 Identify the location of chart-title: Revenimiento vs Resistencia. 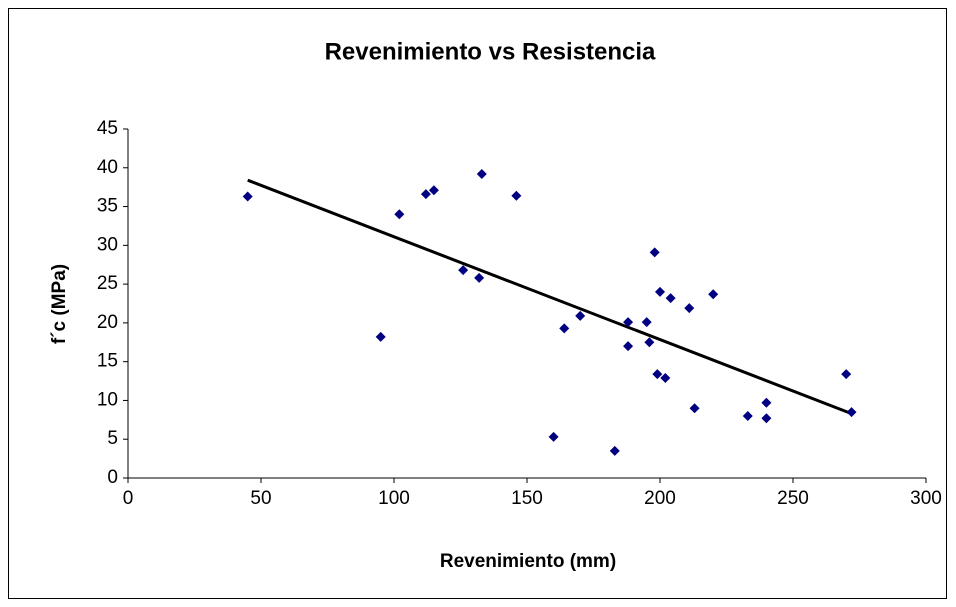
(490, 51).